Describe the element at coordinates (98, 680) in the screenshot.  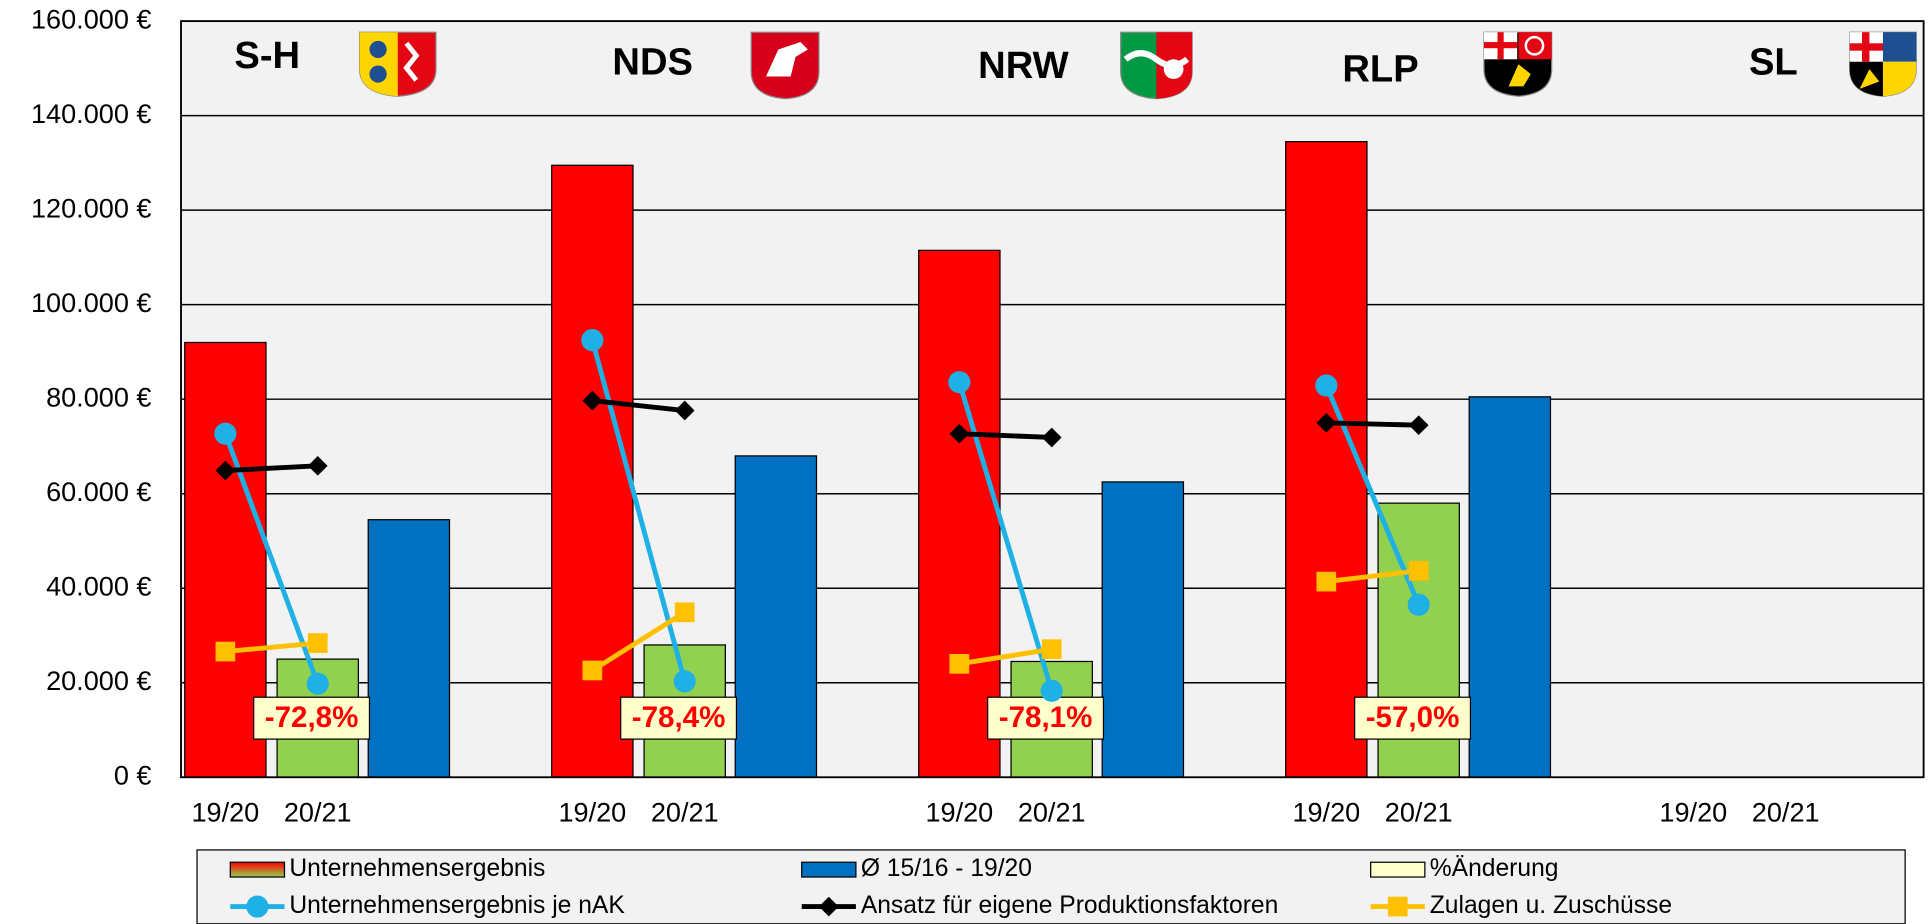
I see `y-tick-label: 20.000 €` at that location.